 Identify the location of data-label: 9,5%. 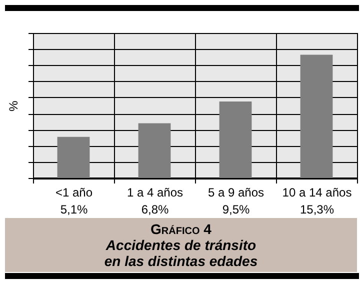
(236, 209).